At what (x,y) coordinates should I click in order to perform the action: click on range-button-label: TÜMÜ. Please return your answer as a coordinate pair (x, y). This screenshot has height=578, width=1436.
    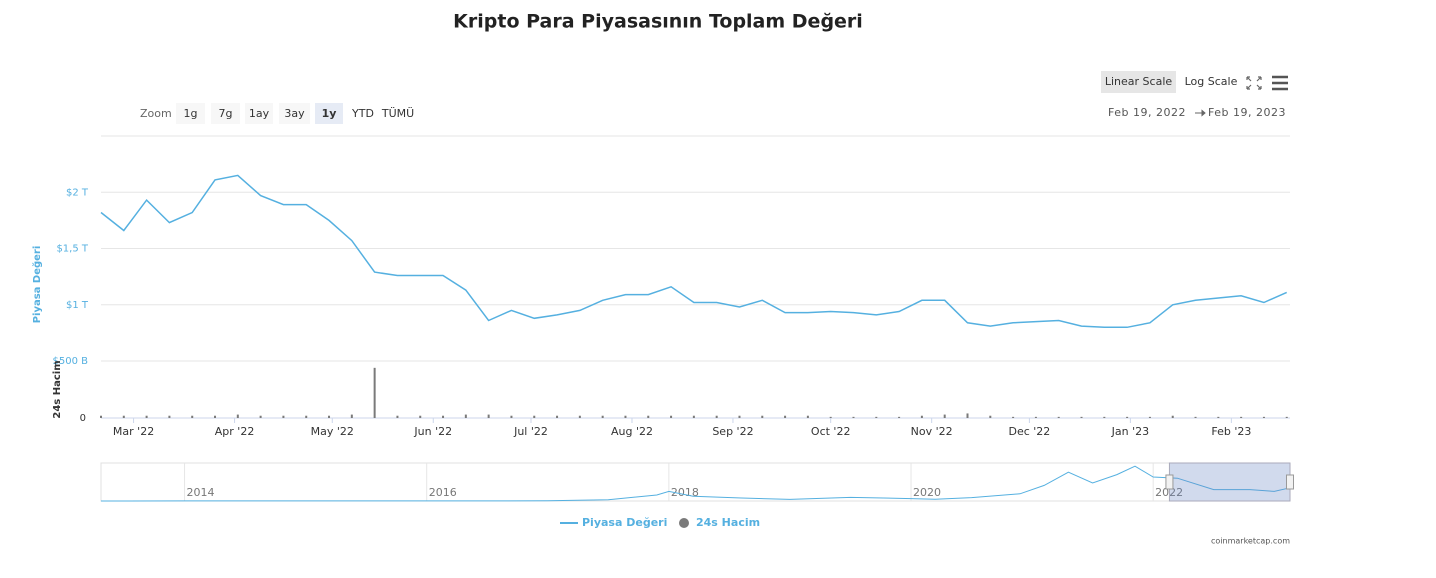
    Looking at the image, I should click on (397, 113).